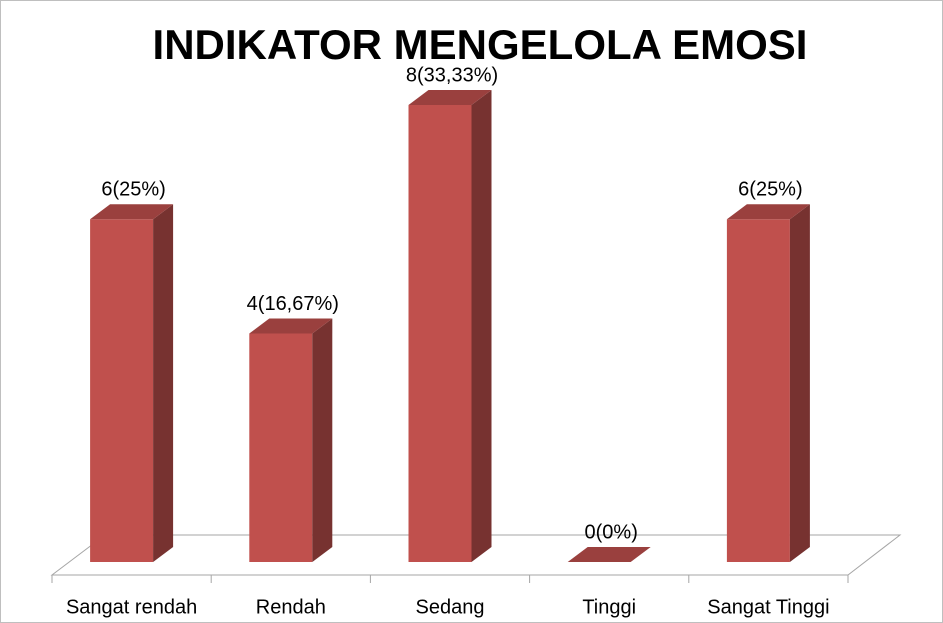  Describe the element at coordinates (291, 607) in the screenshot. I see `x-tick-label: Rendah` at that location.